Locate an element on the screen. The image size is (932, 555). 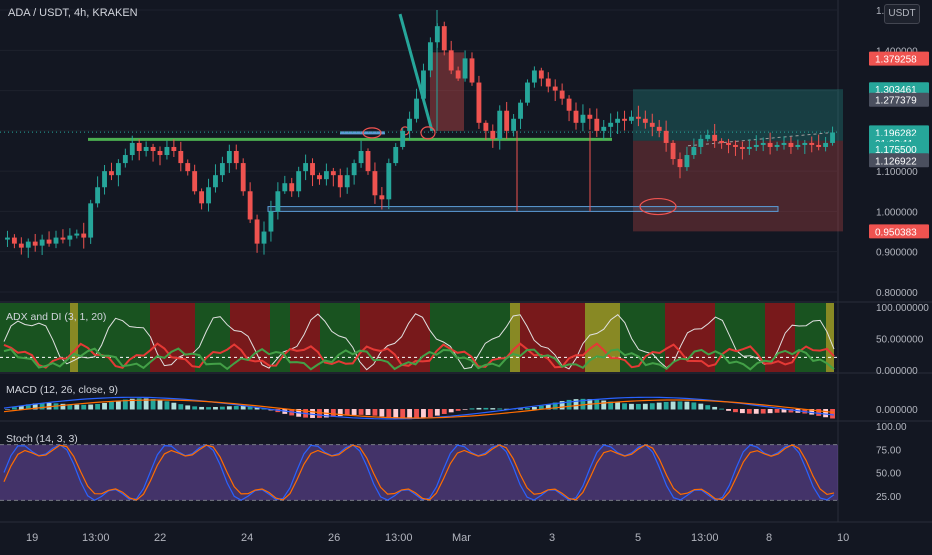
price-tick-label: 0.800000 is located at coordinates (897, 293).